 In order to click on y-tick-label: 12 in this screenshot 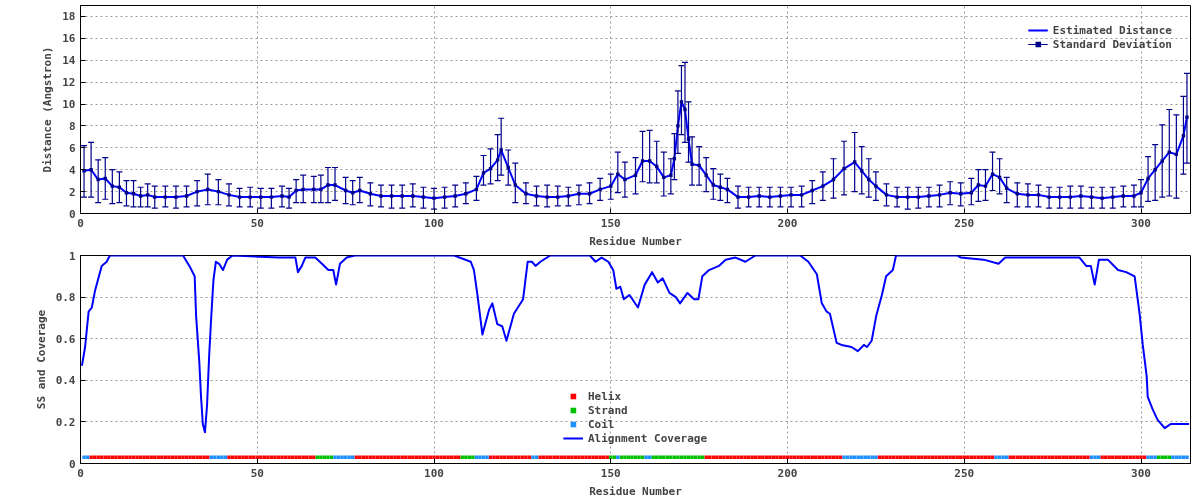, I will do `click(69, 83)`.